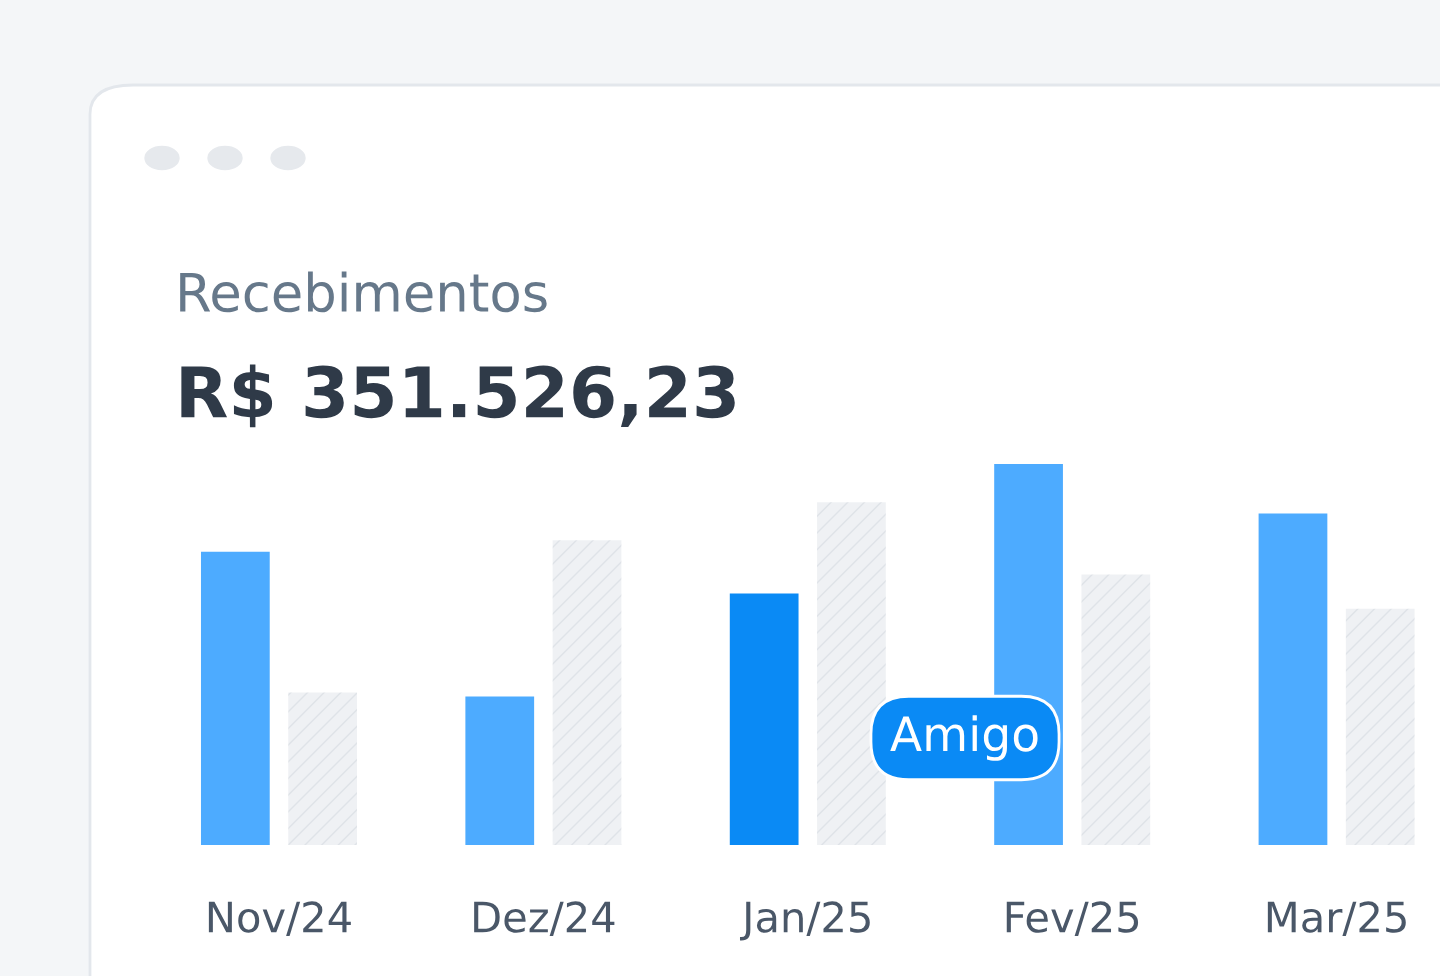 The width and height of the screenshot is (1440, 976). Describe the element at coordinates (279, 919) in the screenshot. I see `x-tick-label: Nov/24` at that location.